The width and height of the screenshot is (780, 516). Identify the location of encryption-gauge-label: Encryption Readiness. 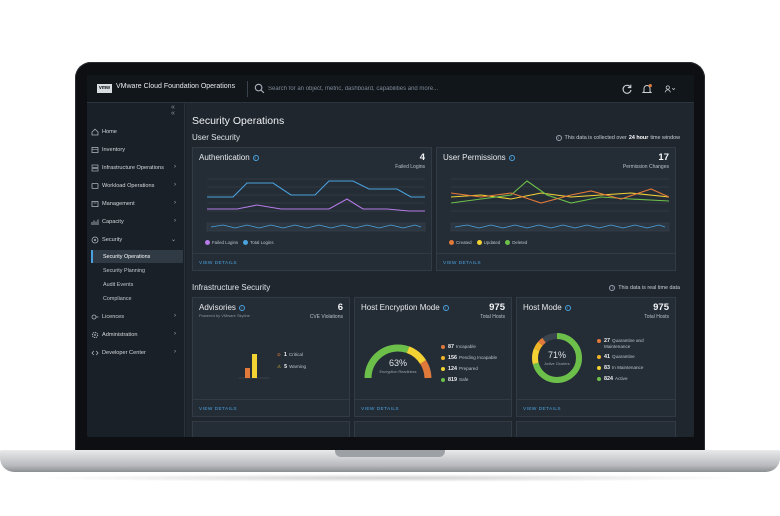
(398, 372).